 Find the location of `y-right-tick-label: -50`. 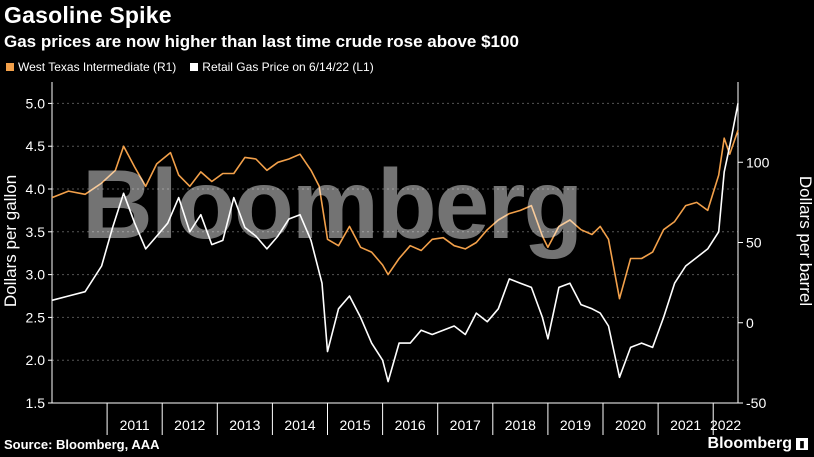

y-right-tick-label: -50 is located at coordinates (756, 403).